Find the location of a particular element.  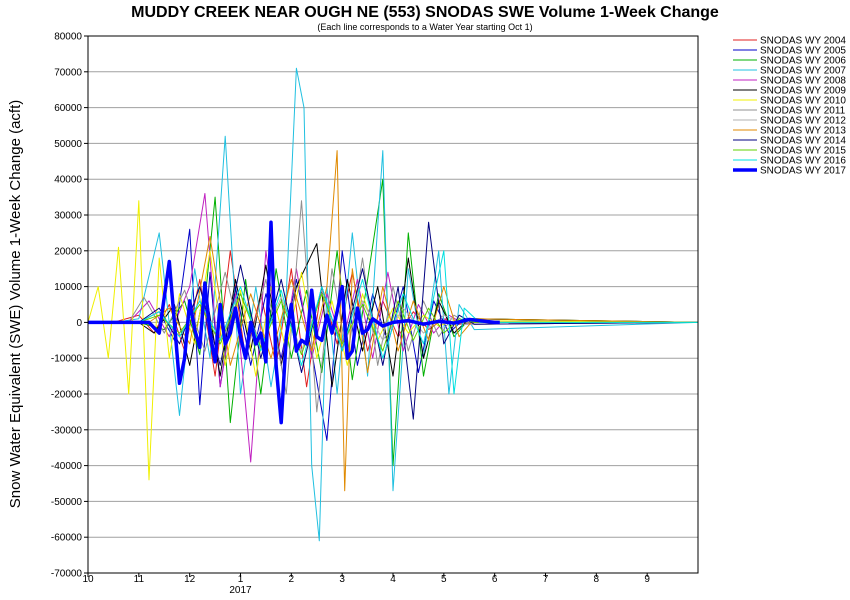

y-tick-label: 50000 is located at coordinates (68, 144).